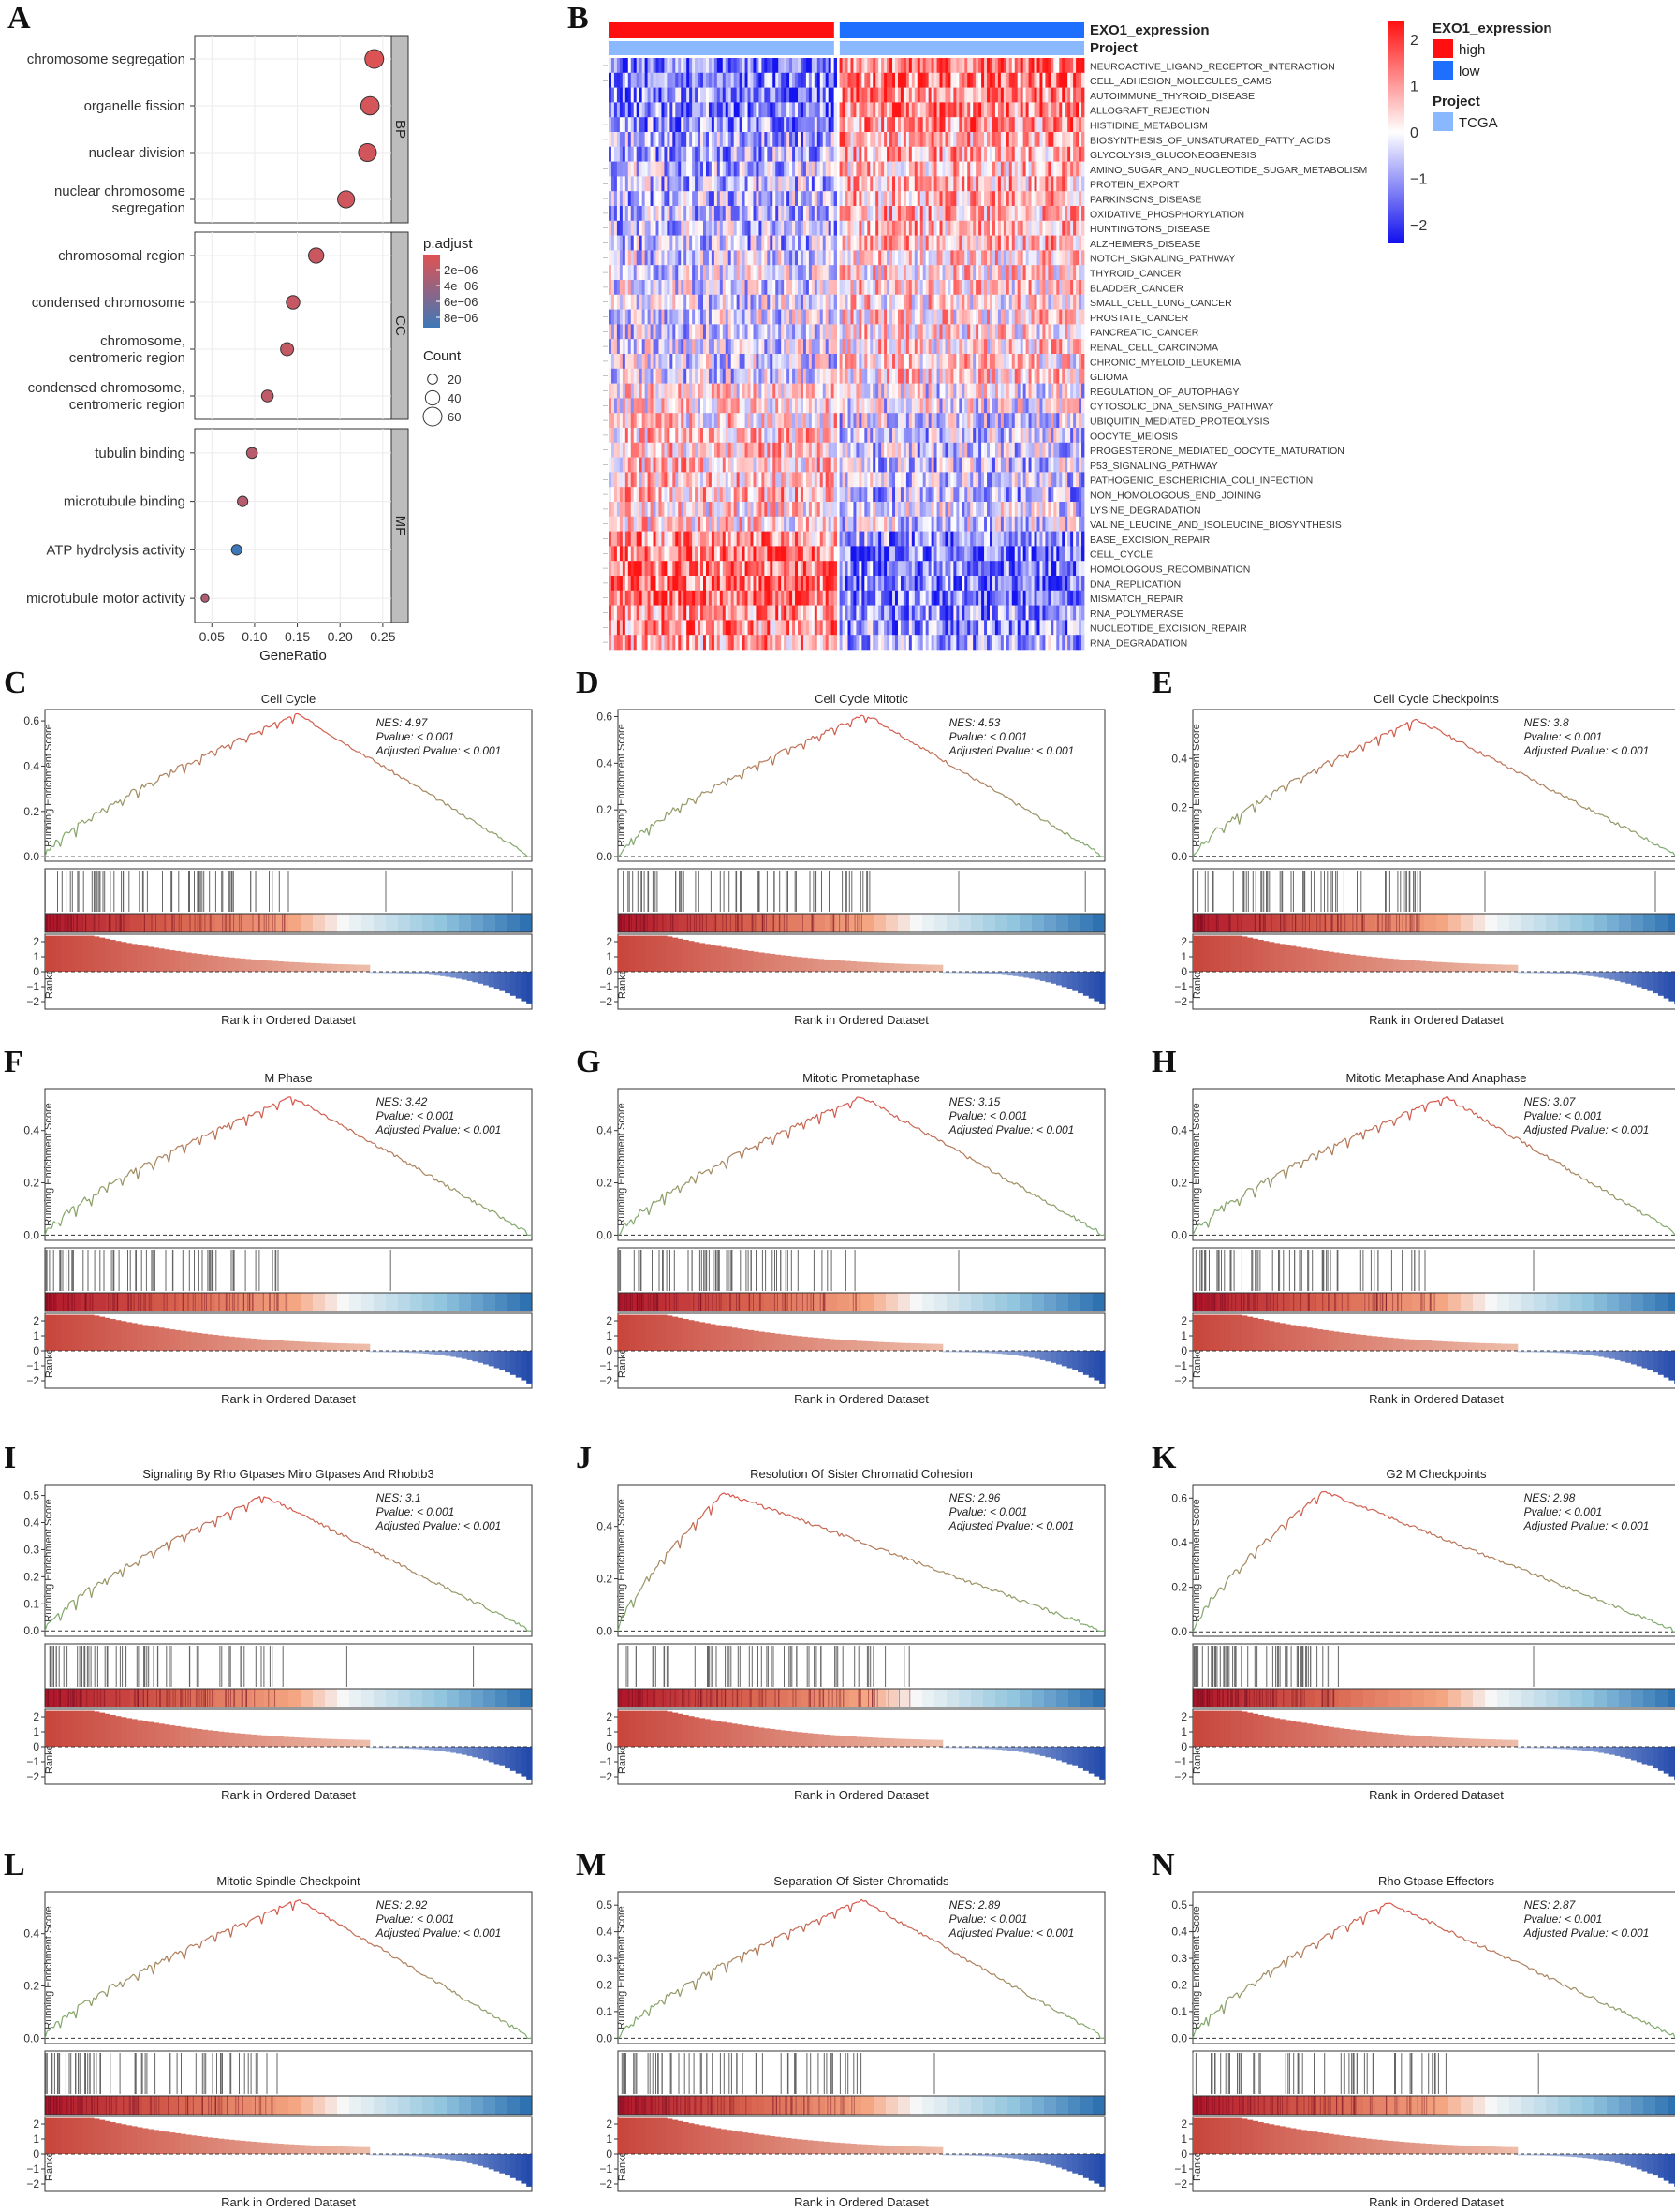 The height and width of the screenshot is (2212, 1675). Describe the element at coordinates (399, 129) in the screenshot. I see `facet-strip-BP` at that location.